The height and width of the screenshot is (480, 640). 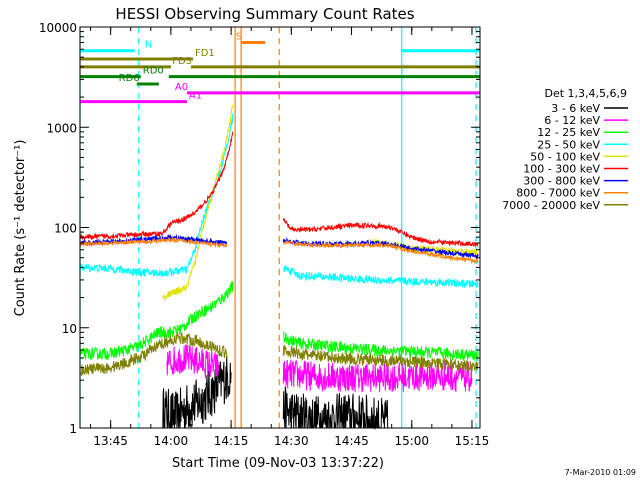 What do you see at coordinates (291, 441) in the screenshot?
I see `x-tick-label: 14:30` at bounding box center [291, 441].